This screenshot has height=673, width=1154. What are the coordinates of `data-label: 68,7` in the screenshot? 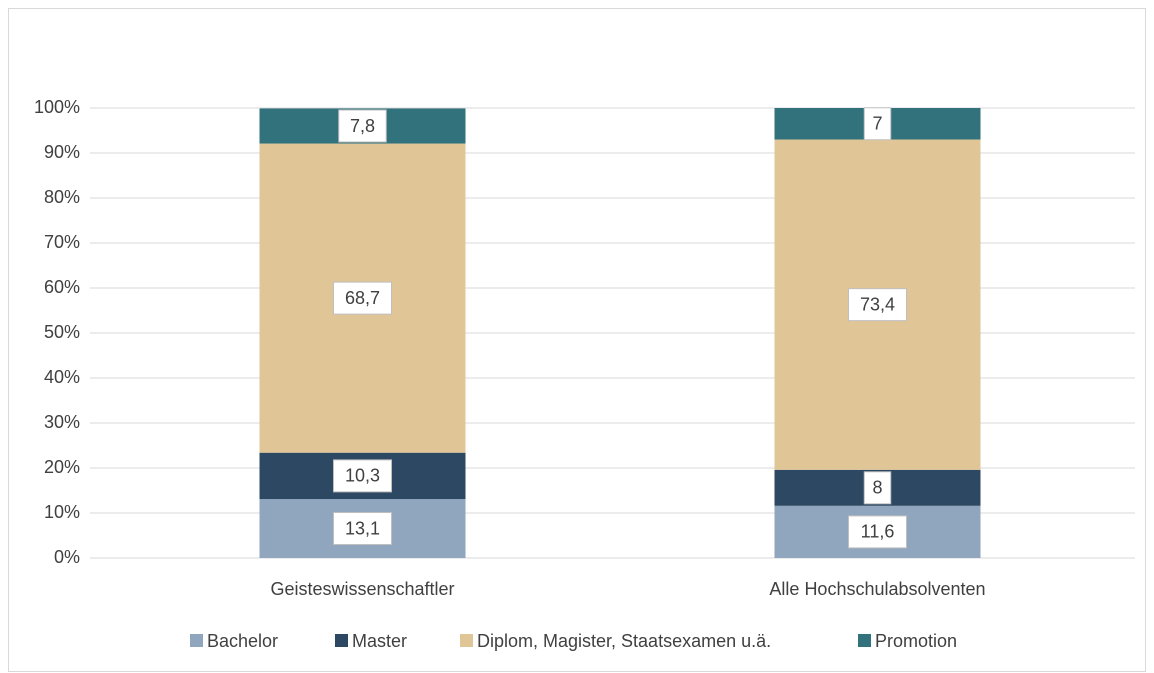 It's located at (362, 298).